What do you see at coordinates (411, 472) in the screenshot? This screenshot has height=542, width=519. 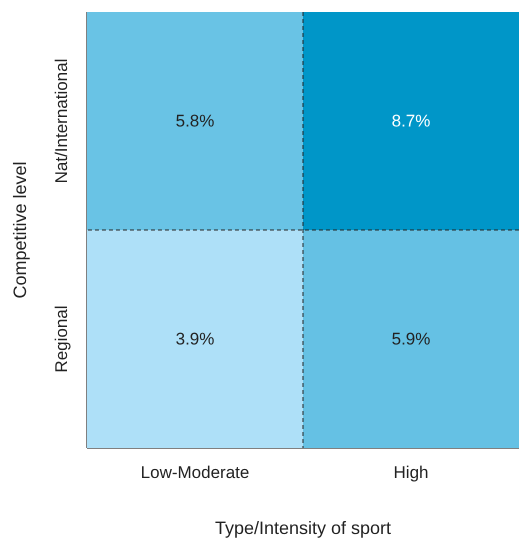 I see `x-tick-label: High` at bounding box center [411, 472].